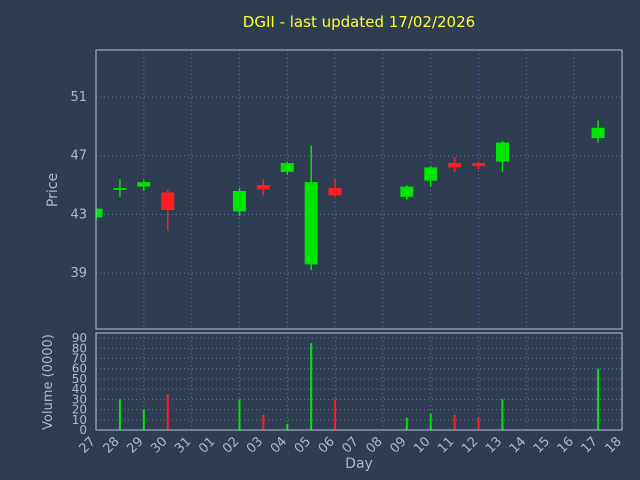 This screenshot has width=640, height=480. Describe the element at coordinates (88, 445) in the screenshot. I see `x-tick-label-day-27: 27` at that location.